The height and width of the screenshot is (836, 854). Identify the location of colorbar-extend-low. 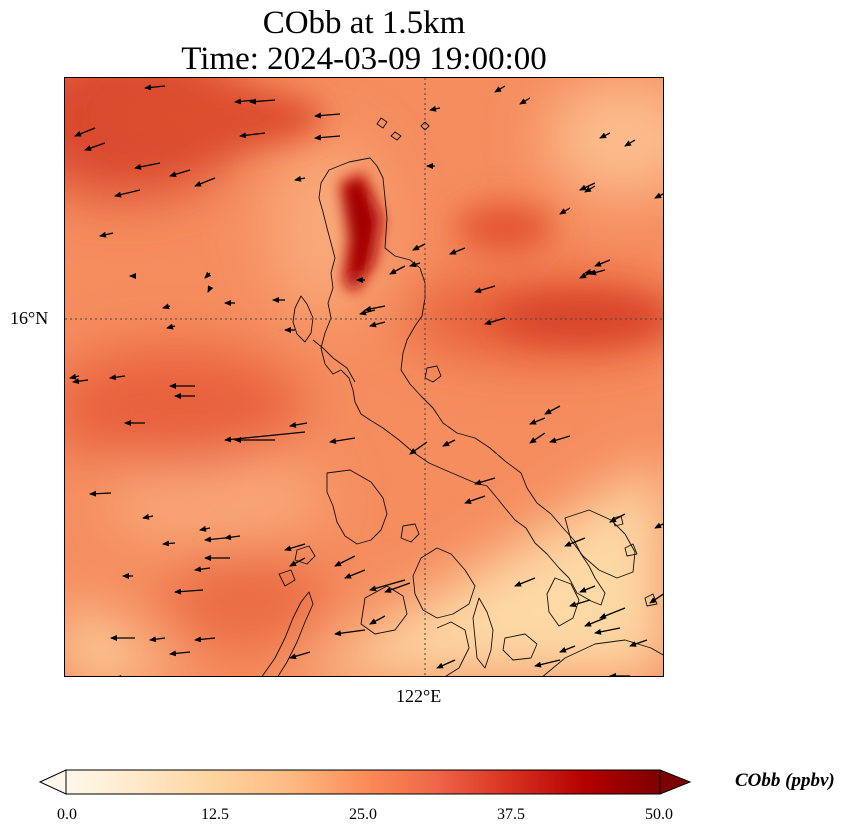
(52, 782).